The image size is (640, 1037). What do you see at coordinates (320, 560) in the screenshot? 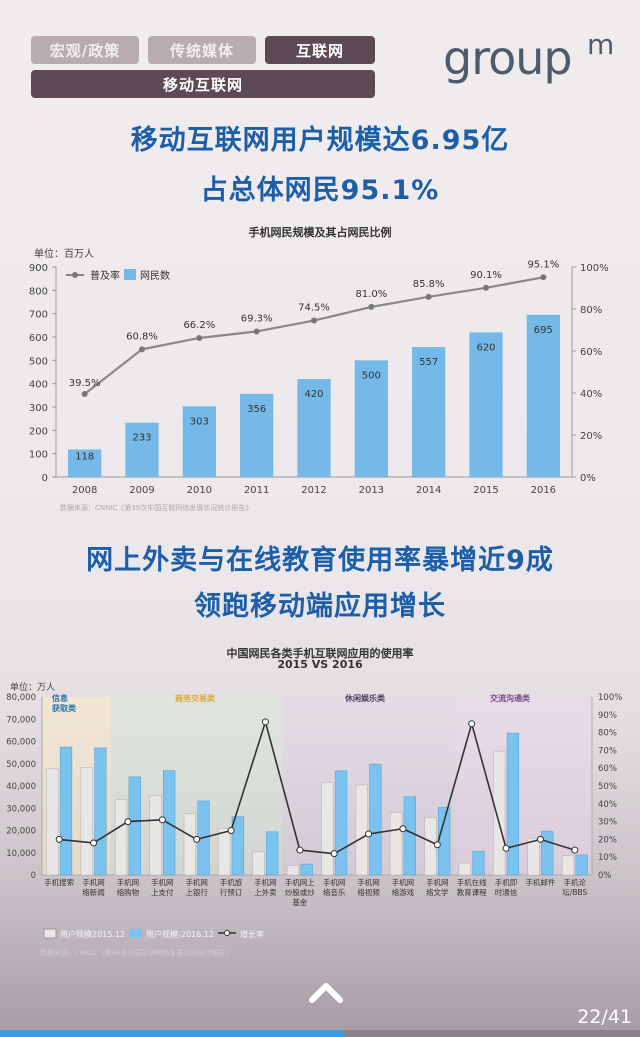
I see `headline2-line1: 网上外卖与在线教育使用率暴增近9成` at bounding box center [320, 560].